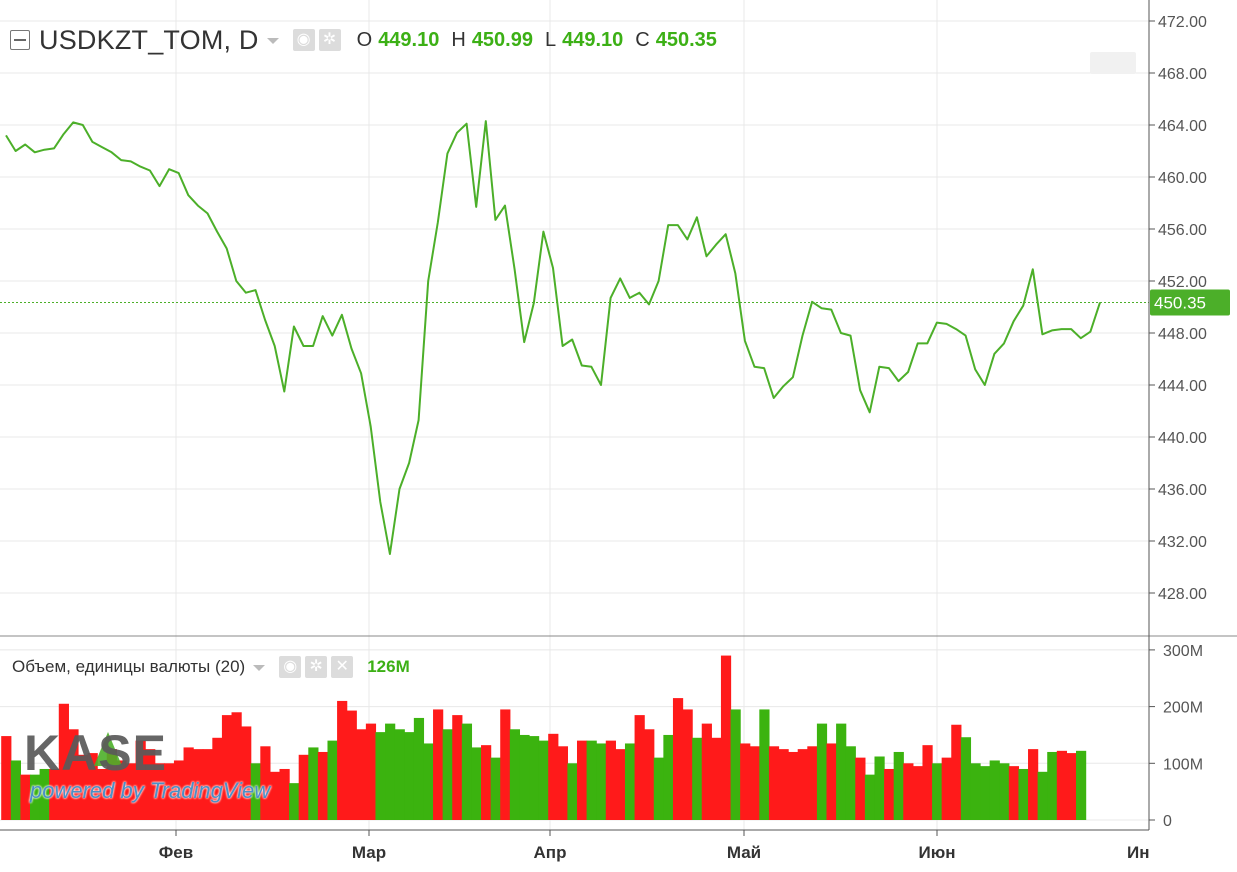 The image size is (1237, 872). I want to click on price-tick-label: 436.00, so click(1182, 490).